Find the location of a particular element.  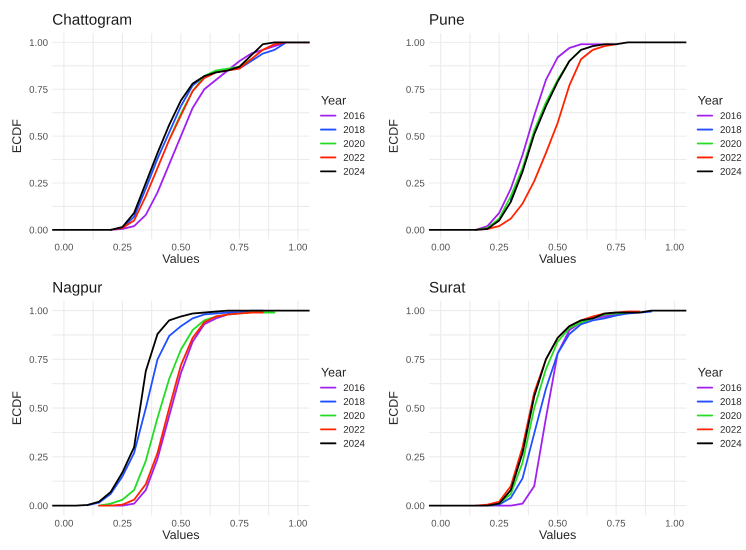

chart-title: Surat is located at coordinates (448, 287).